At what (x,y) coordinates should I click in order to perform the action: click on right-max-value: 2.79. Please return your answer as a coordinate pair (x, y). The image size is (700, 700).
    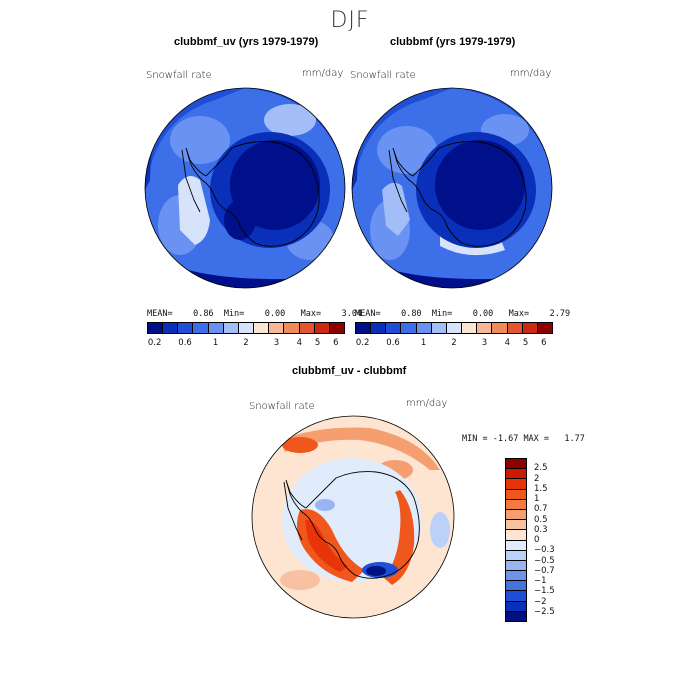
    Looking at the image, I should click on (560, 314).